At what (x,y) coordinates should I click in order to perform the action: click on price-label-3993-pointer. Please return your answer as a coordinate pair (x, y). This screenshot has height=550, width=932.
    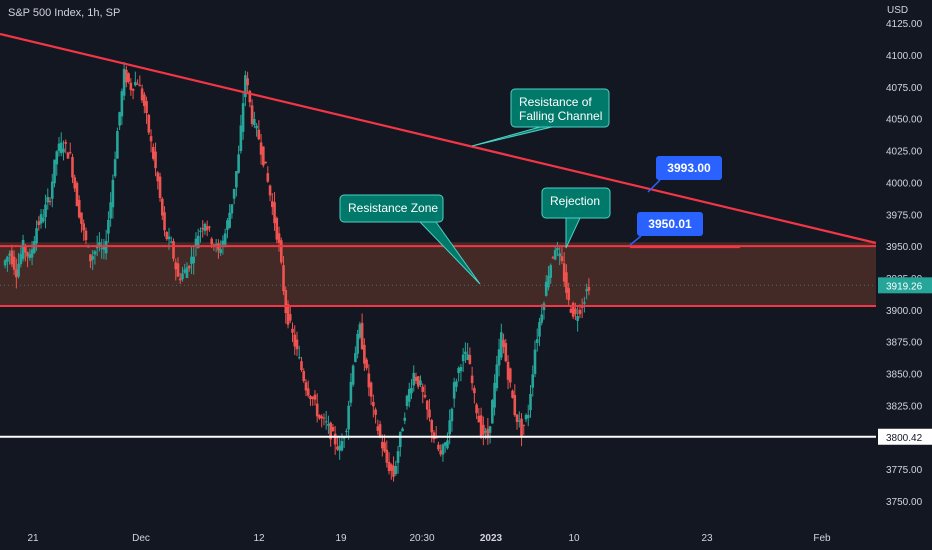
    Looking at the image, I should click on (654, 186).